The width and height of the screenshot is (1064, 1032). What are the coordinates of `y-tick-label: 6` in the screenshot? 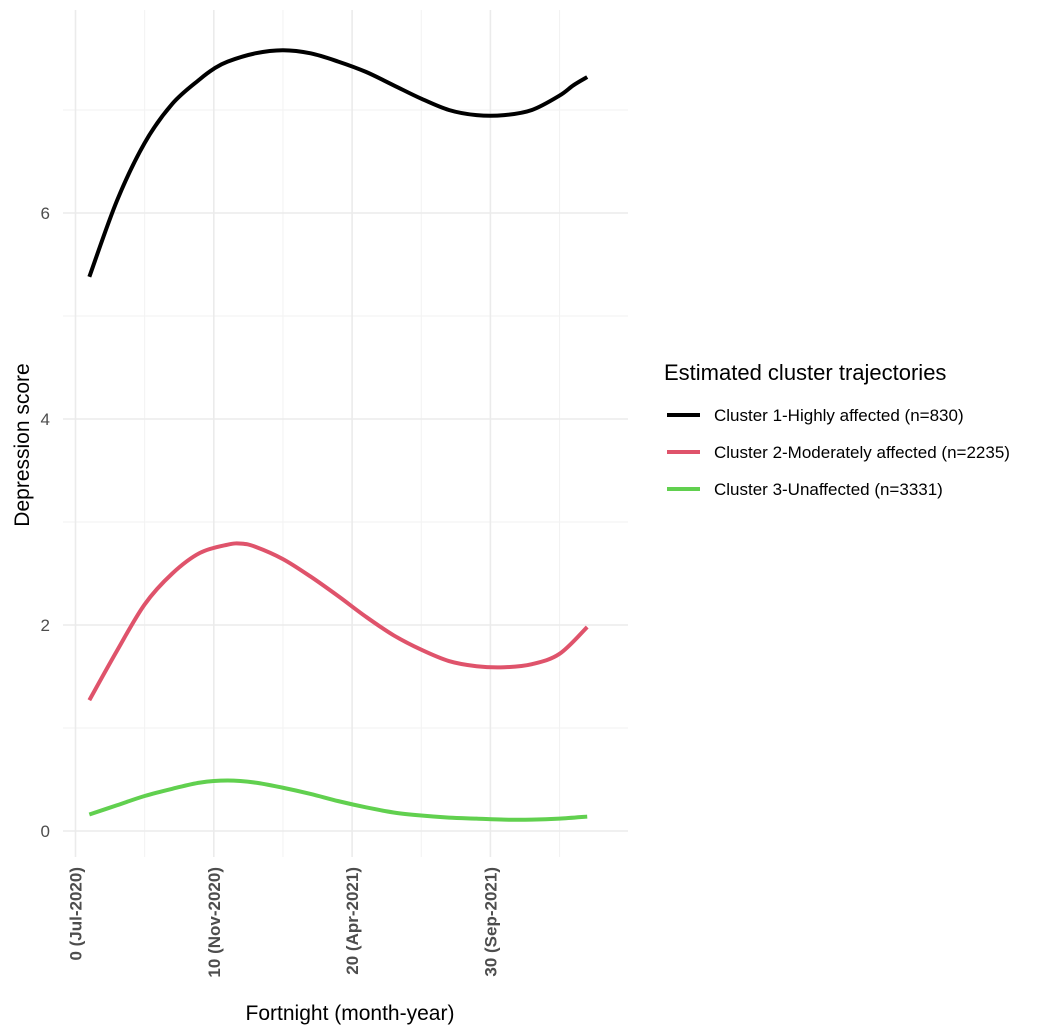 It's located at (45, 213).